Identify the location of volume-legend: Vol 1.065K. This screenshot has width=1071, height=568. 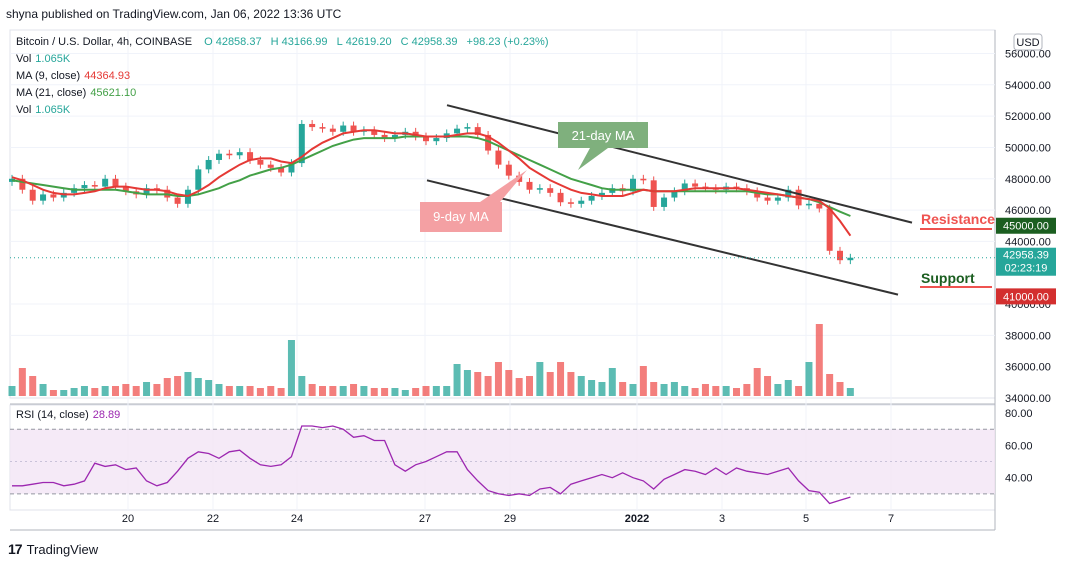
(43, 59).